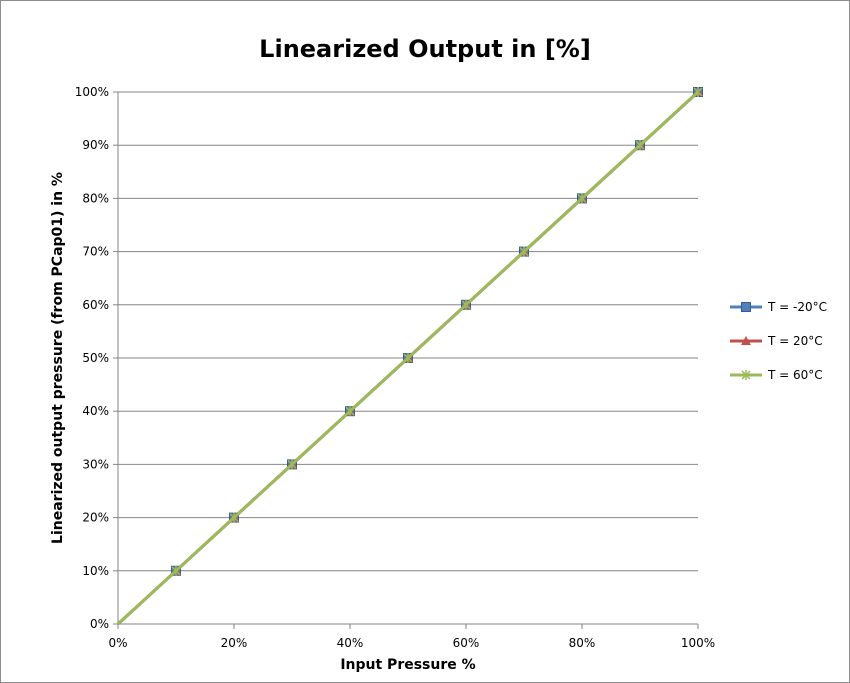 Image resolution: width=850 pixels, height=683 pixels. What do you see at coordinates (99, 624) in the screenshot?
I see `y-tick-label: 0%` at bounding box center [99, 624].